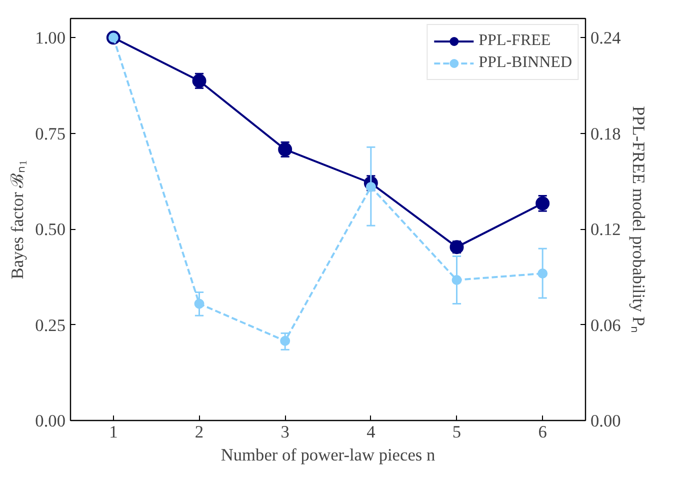  Describe the element at coordinates (605, 134) in the screenshot. I see `y2-tick-label: 0.18` at that location.